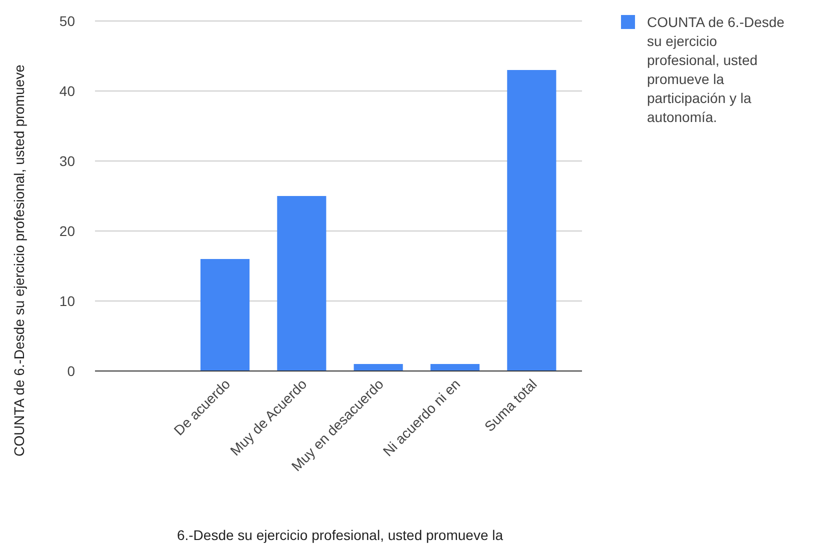 This screenshot has height=550, width=819. Describe the element at coordinates (67, 20) in the screenshot. I see `y-tick-label: 50` at that location.